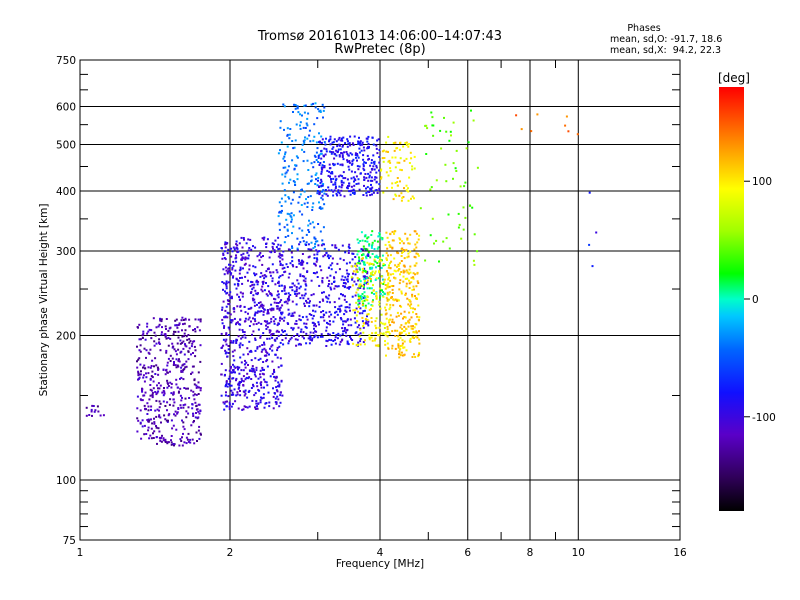 The width and height of the screenshot is (800, 600). What do you see at coordinates (731, 299) in the screenshot?
I see `colorbar` at bounding box center [731, 299].